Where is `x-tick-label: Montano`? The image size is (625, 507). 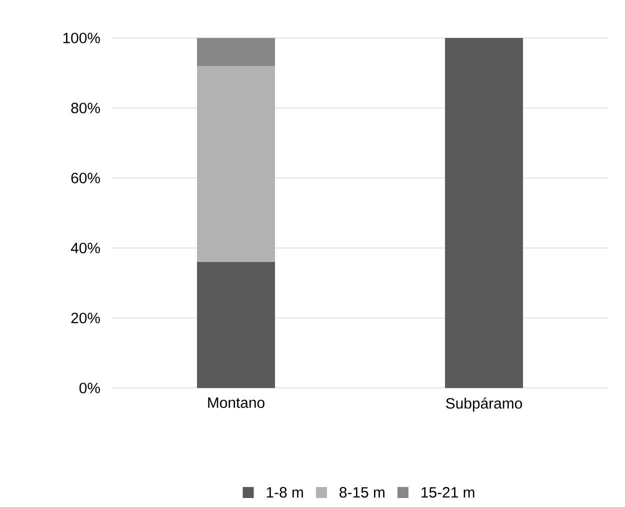 x-tick-label: Montano is located at coordinates (236, 403).